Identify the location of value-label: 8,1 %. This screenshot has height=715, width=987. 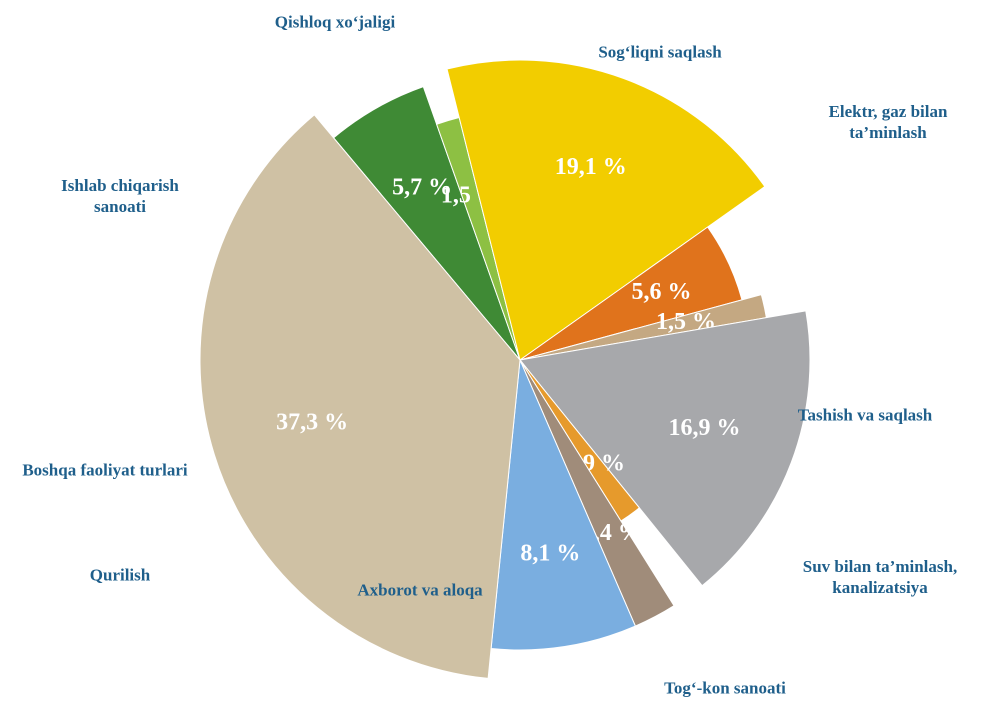
(550, 553).